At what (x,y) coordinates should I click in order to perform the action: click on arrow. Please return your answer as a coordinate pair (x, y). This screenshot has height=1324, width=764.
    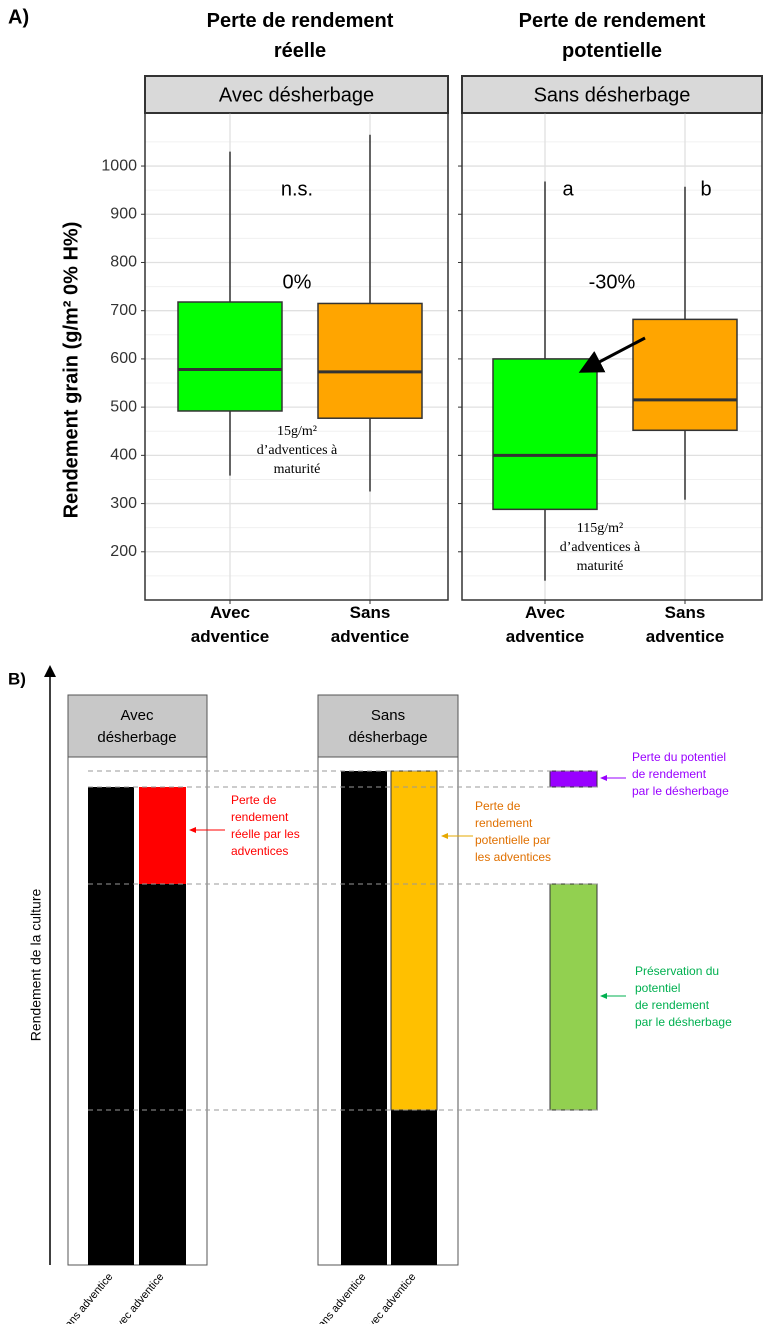
    Looking at the image, I should click on (612, 354).